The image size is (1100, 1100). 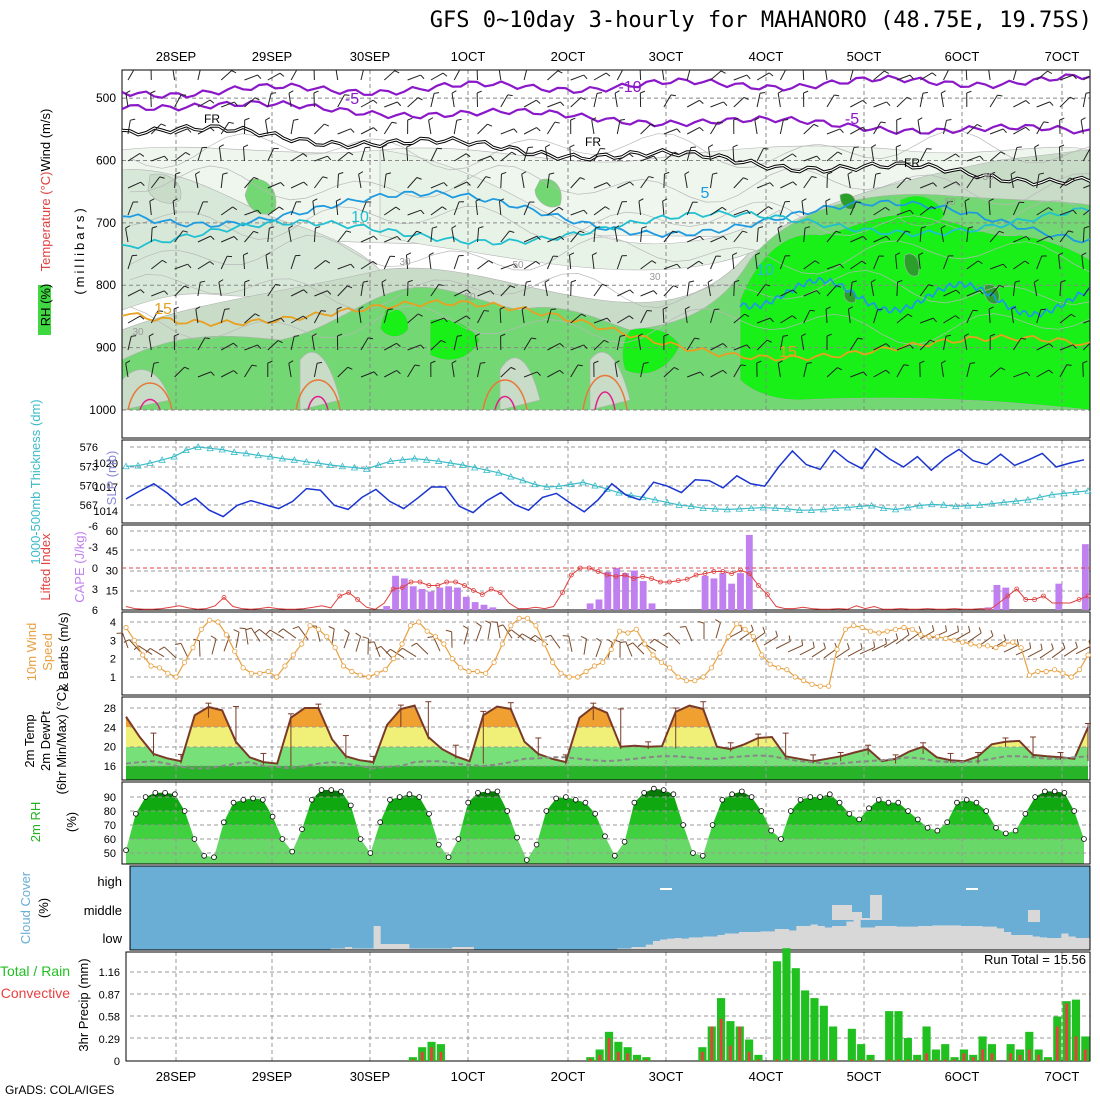 What do you see at coordinates (666, 56) in the screenshot?
I see `top-date-label: 3OCT` at bounding box center [666, 56].